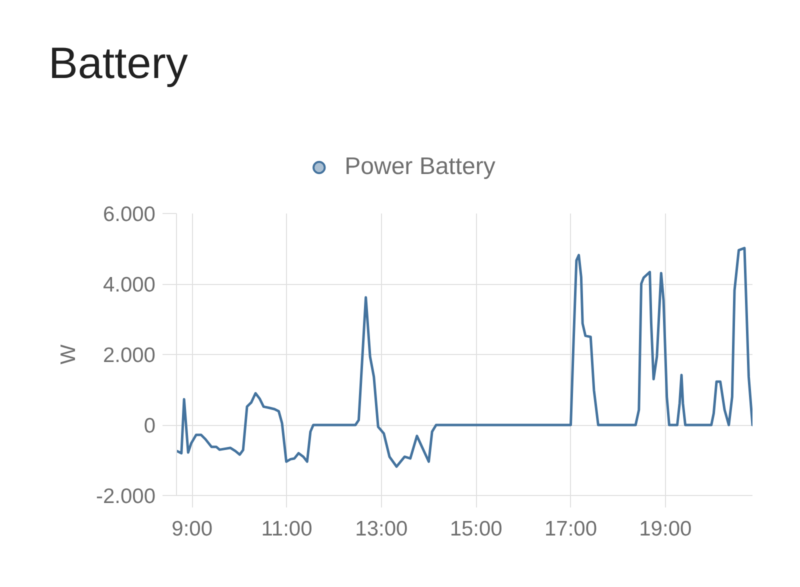 This screenshot has width=800, height=587. Describe the element at coordinates (381, 529) in the screenshot. I see `x-tick-label: 13:00` at that location.